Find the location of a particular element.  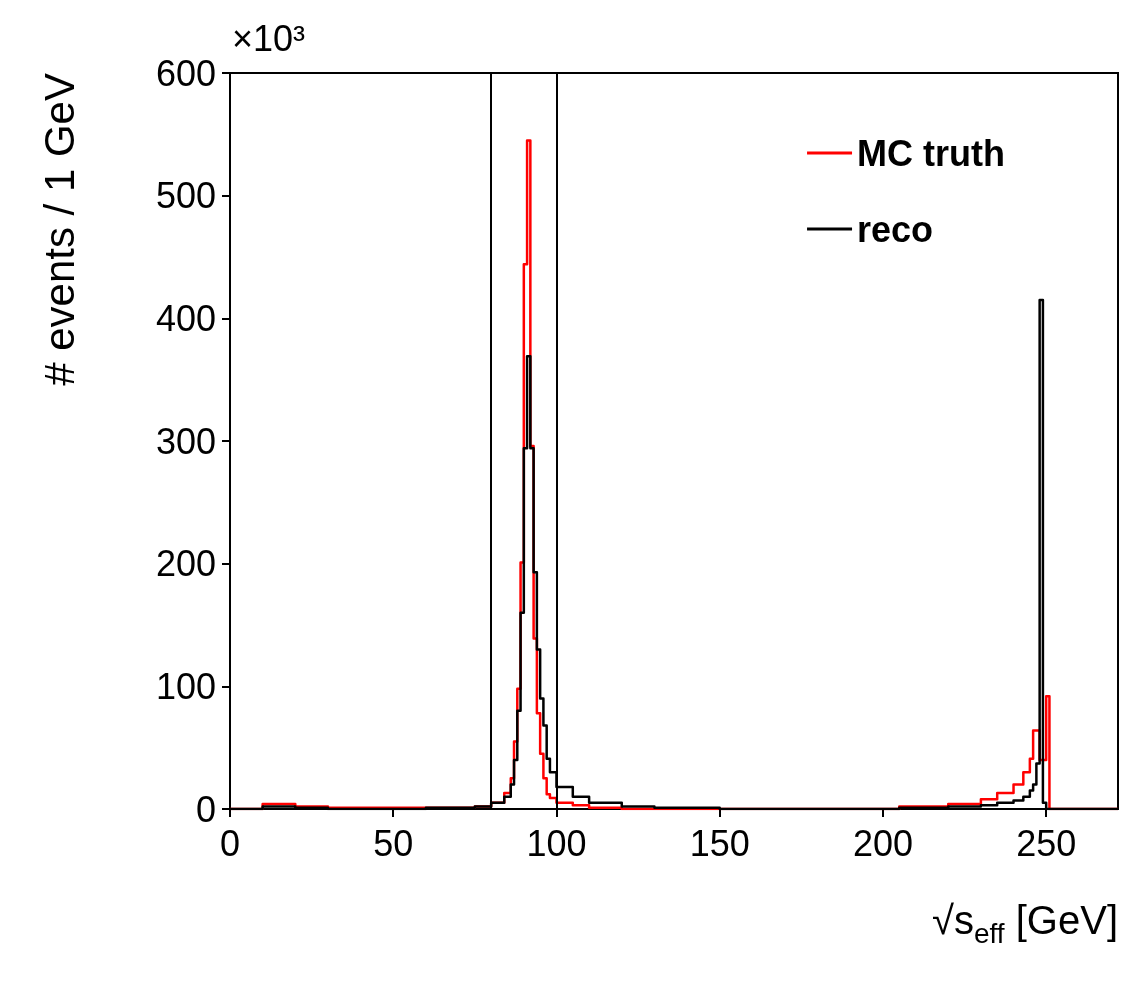

text: ×10³ is located at coordinates (269, 38).